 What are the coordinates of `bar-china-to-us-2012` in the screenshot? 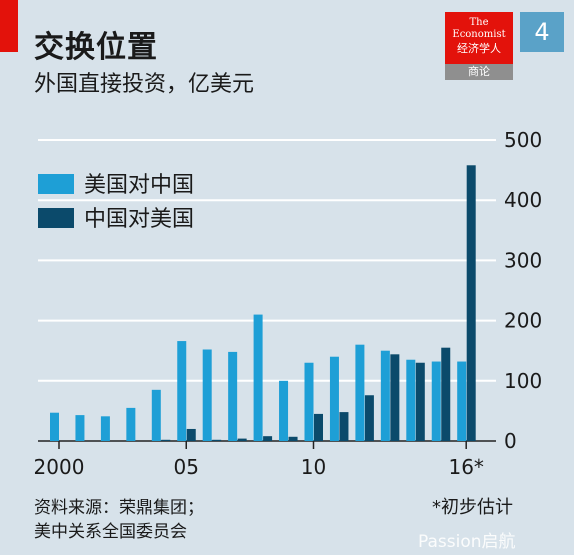 It's located at (369, 418).